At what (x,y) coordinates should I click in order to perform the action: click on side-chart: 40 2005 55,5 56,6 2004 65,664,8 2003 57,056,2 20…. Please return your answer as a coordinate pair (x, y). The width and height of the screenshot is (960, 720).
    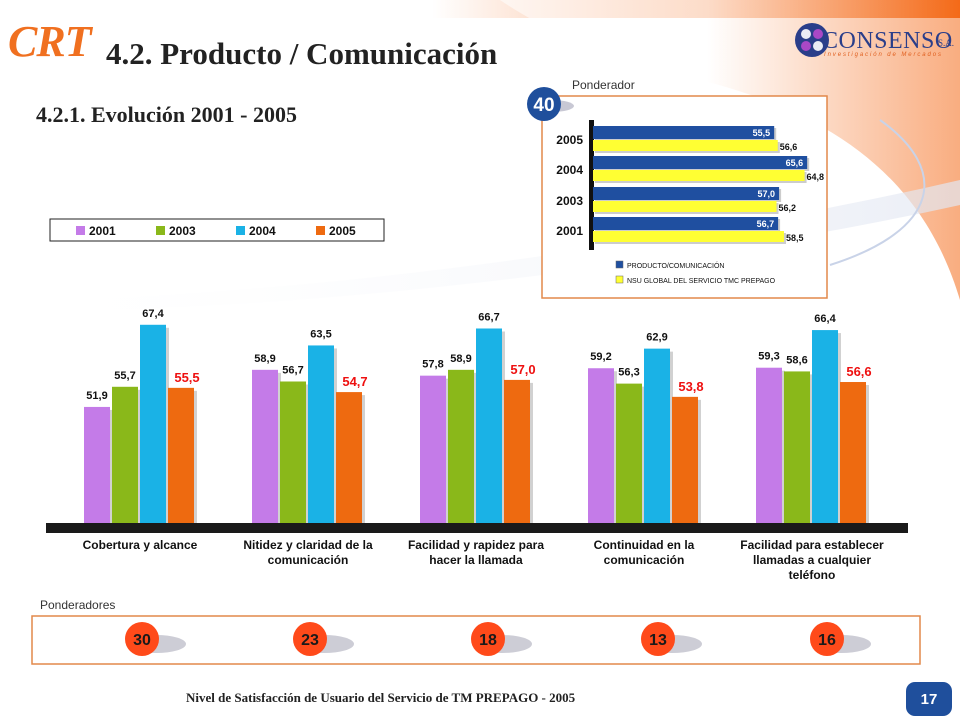
    Looking at the image, I should click on (677, 193).